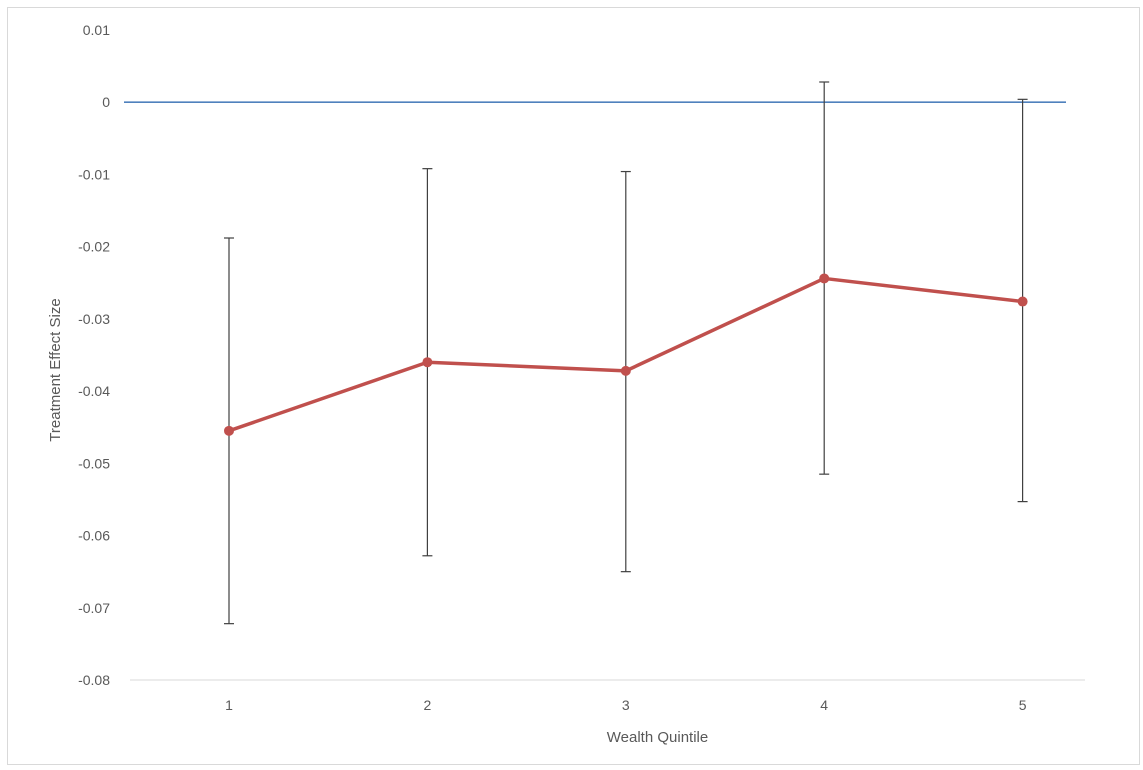 This screenshot has width=1143, height=770. Describe the element at coordinates (106, 102) in the screenshot. I see `y-tick-label: 0` at that location.